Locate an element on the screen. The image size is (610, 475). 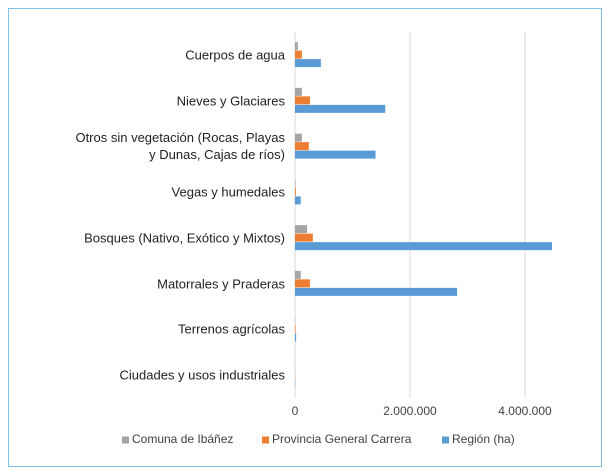
category-label: Vegas y humedales is located at coordinates (228, 192).